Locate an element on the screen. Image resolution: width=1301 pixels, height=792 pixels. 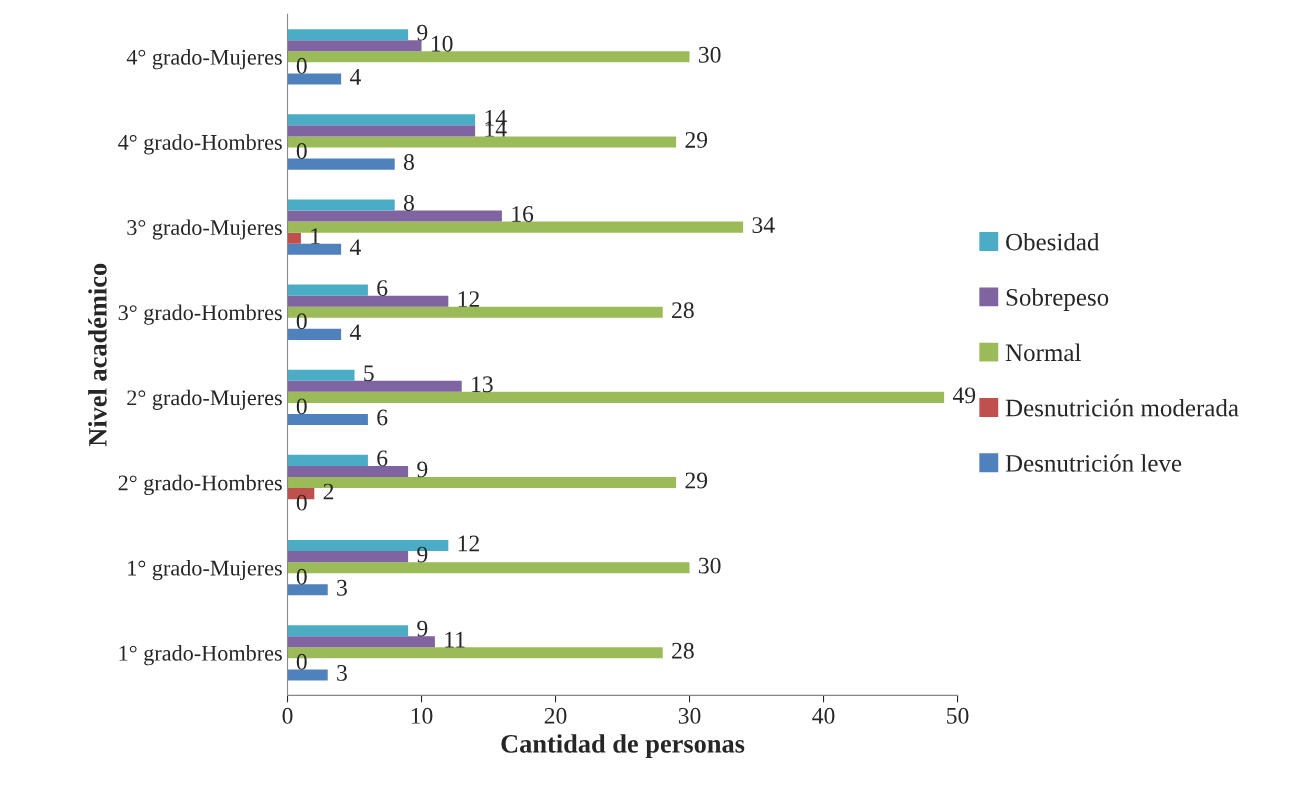
x-tick-label: 0 is located at coordinates (287, 715).